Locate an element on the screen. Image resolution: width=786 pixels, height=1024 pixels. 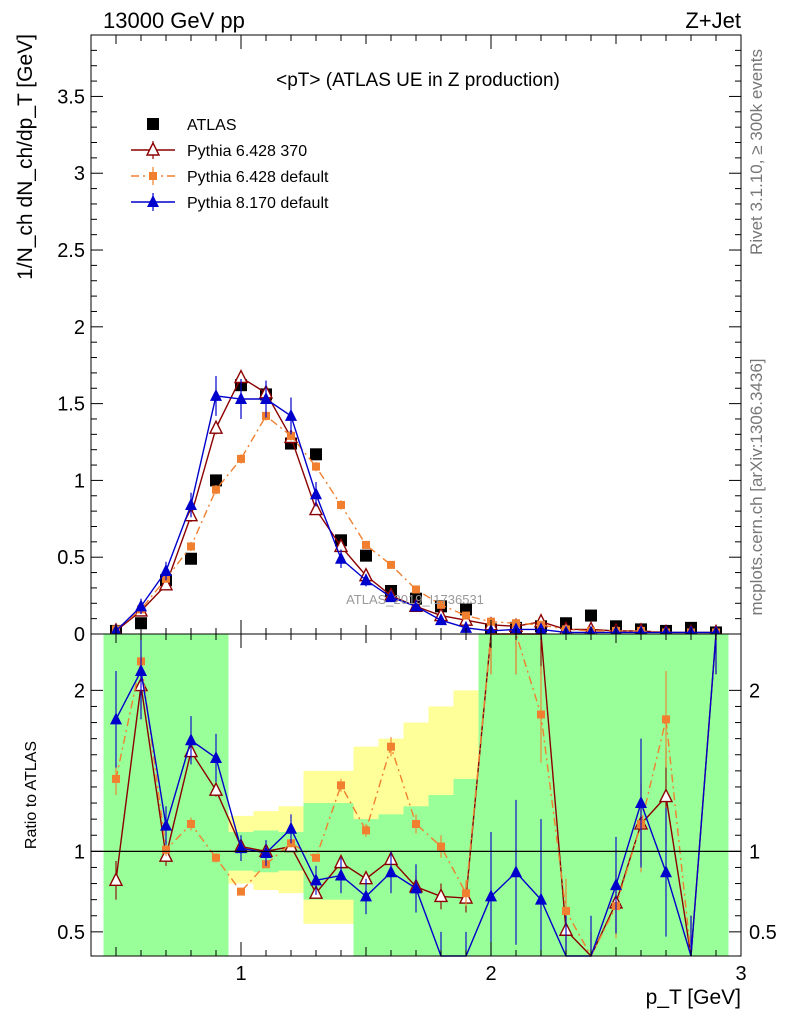
legend-item-1: Pythia 6.428 370 is located at coordinates (219, 150).